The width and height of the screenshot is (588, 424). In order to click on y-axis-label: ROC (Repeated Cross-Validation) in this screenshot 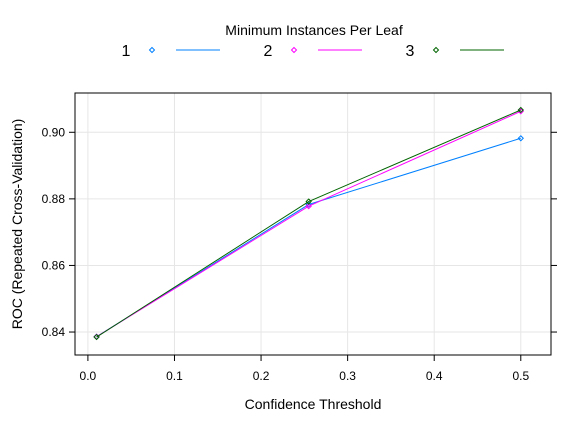, I will do `click(17, 224)`.